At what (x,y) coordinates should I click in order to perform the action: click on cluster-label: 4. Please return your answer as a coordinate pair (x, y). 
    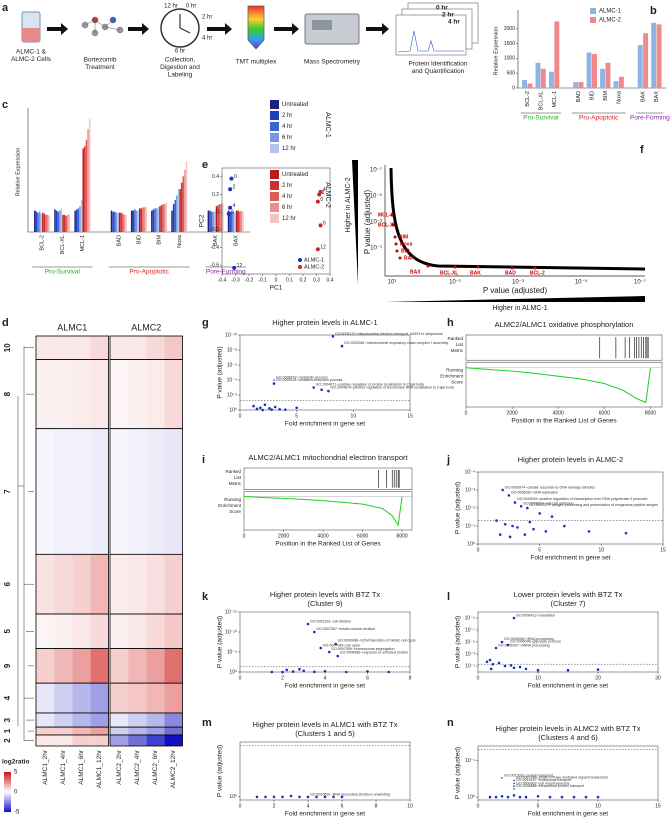
    Looking at the image, I should click on (7, 697).